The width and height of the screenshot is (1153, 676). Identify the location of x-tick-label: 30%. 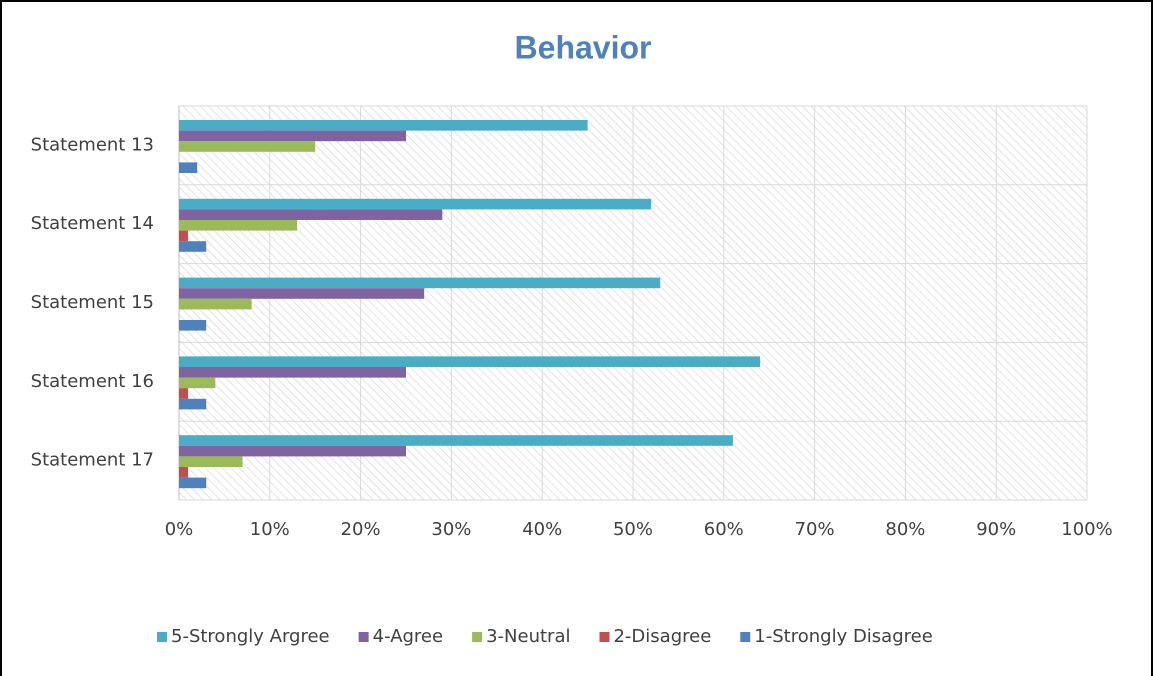
(451, 529).